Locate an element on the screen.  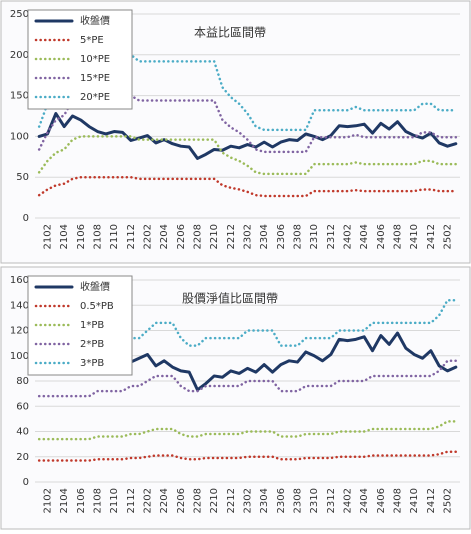
legend-label: 20*PE is located at coordinates (95, 97).